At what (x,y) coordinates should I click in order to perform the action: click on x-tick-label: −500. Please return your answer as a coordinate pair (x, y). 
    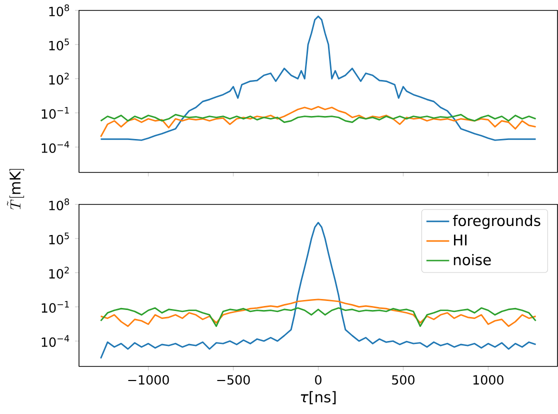
    Looking at the image, I should click on (233, 379).